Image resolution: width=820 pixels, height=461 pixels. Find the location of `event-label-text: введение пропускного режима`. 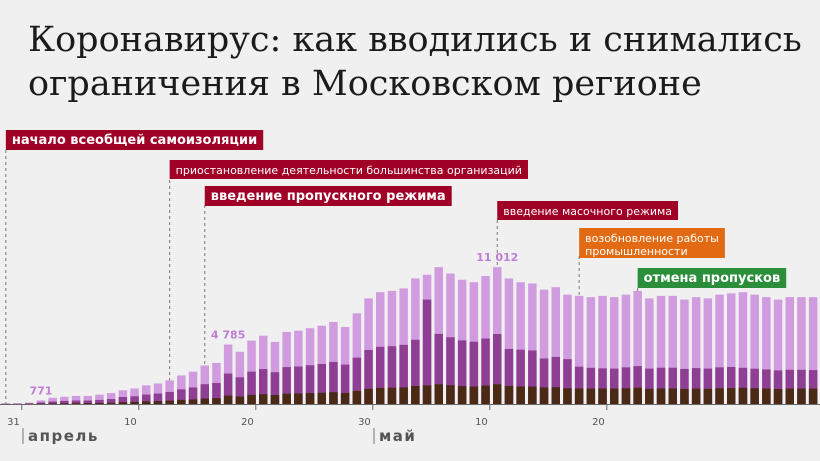

event-label-text: введение пропускного режима is located at coordinates (328, 196).